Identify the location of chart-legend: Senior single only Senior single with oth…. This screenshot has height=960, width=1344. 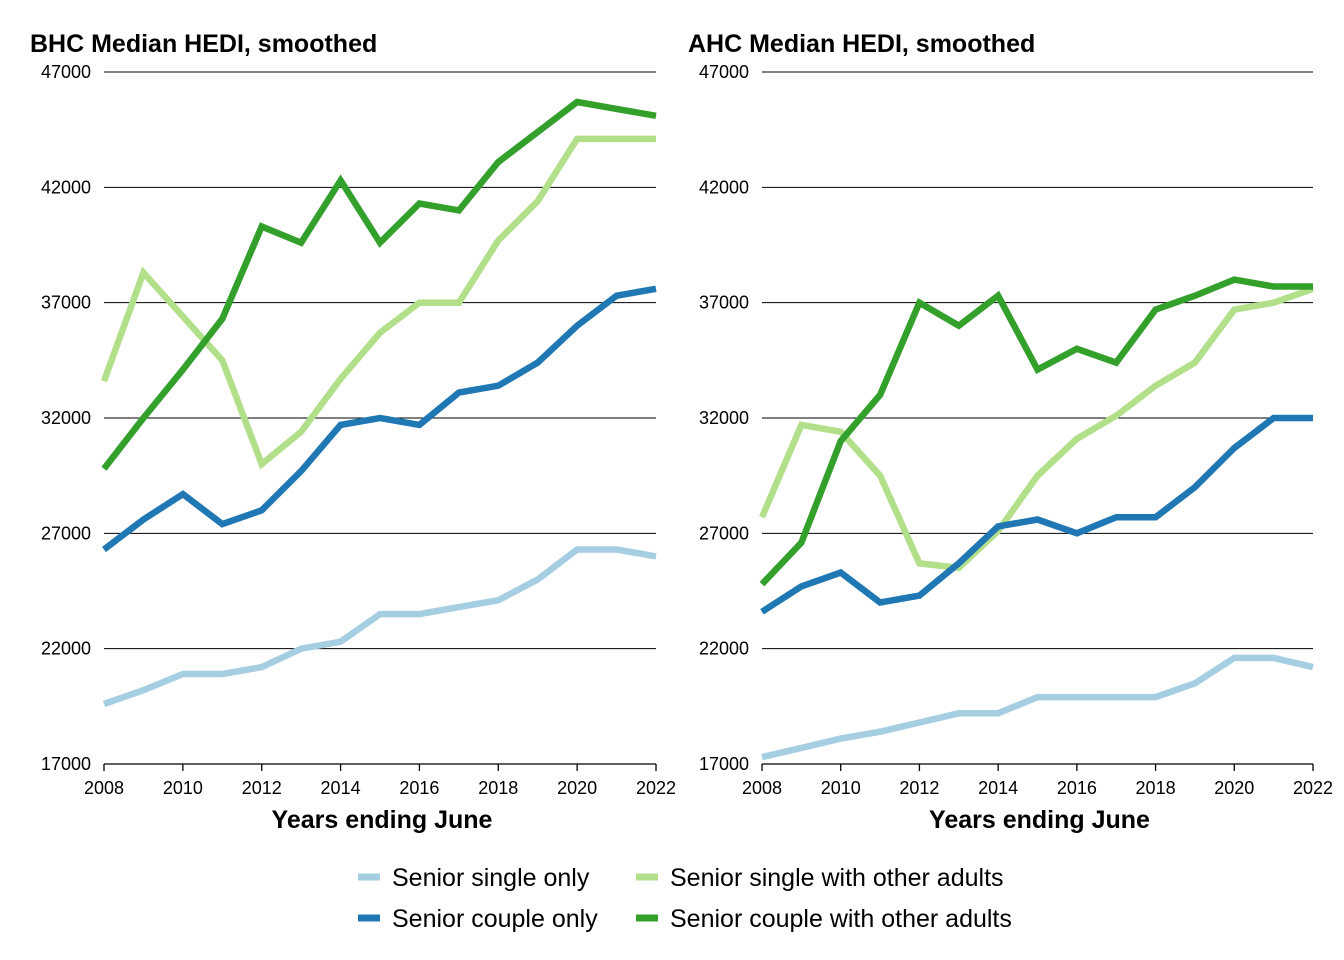
(685, 898).